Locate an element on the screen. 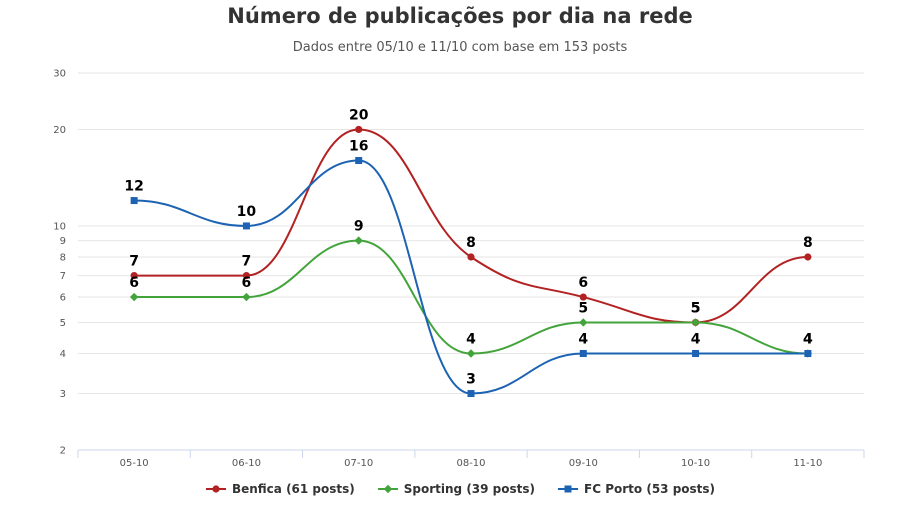  y-tick-label: 7 is located at coordinates (63, 276).